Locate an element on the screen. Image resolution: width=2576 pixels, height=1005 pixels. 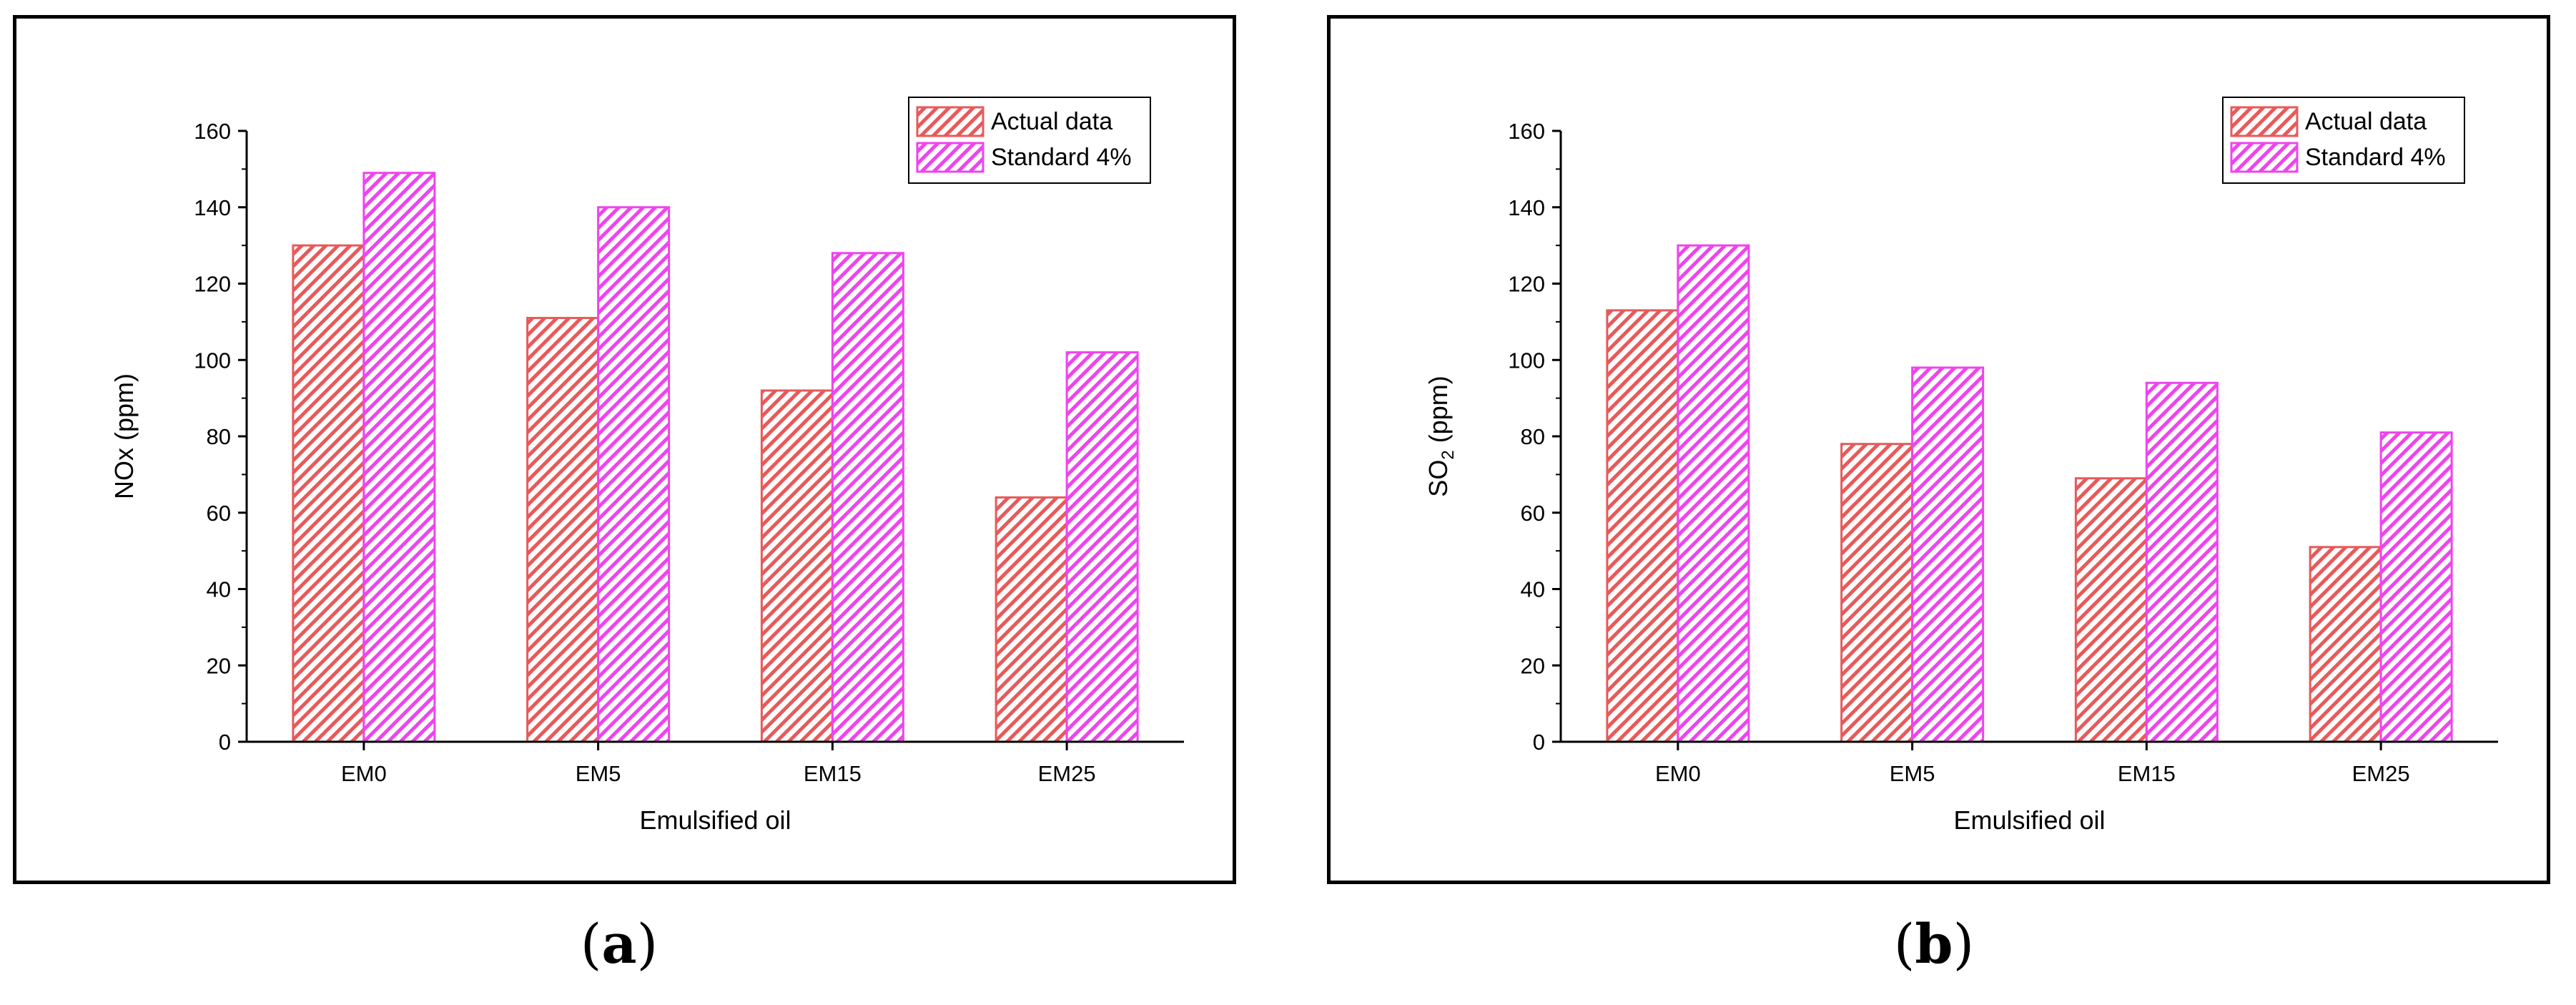
y-axis-label-subscript: 2 is located at coordinates (1448, 454).